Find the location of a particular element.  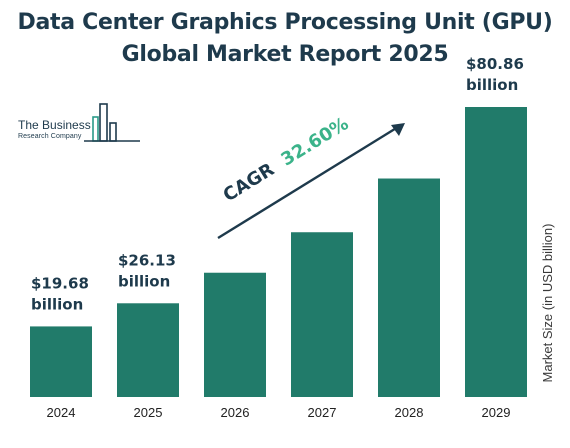

cagr-arrow-line is located at coordinates (308, 182).